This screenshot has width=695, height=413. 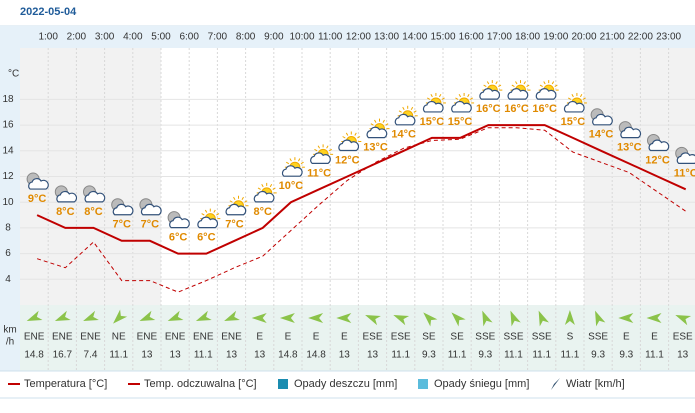 What do you see at coordinates (13, 74) in the screenshot?
I see `y-unit: °C` at bounding box center [13, 74].